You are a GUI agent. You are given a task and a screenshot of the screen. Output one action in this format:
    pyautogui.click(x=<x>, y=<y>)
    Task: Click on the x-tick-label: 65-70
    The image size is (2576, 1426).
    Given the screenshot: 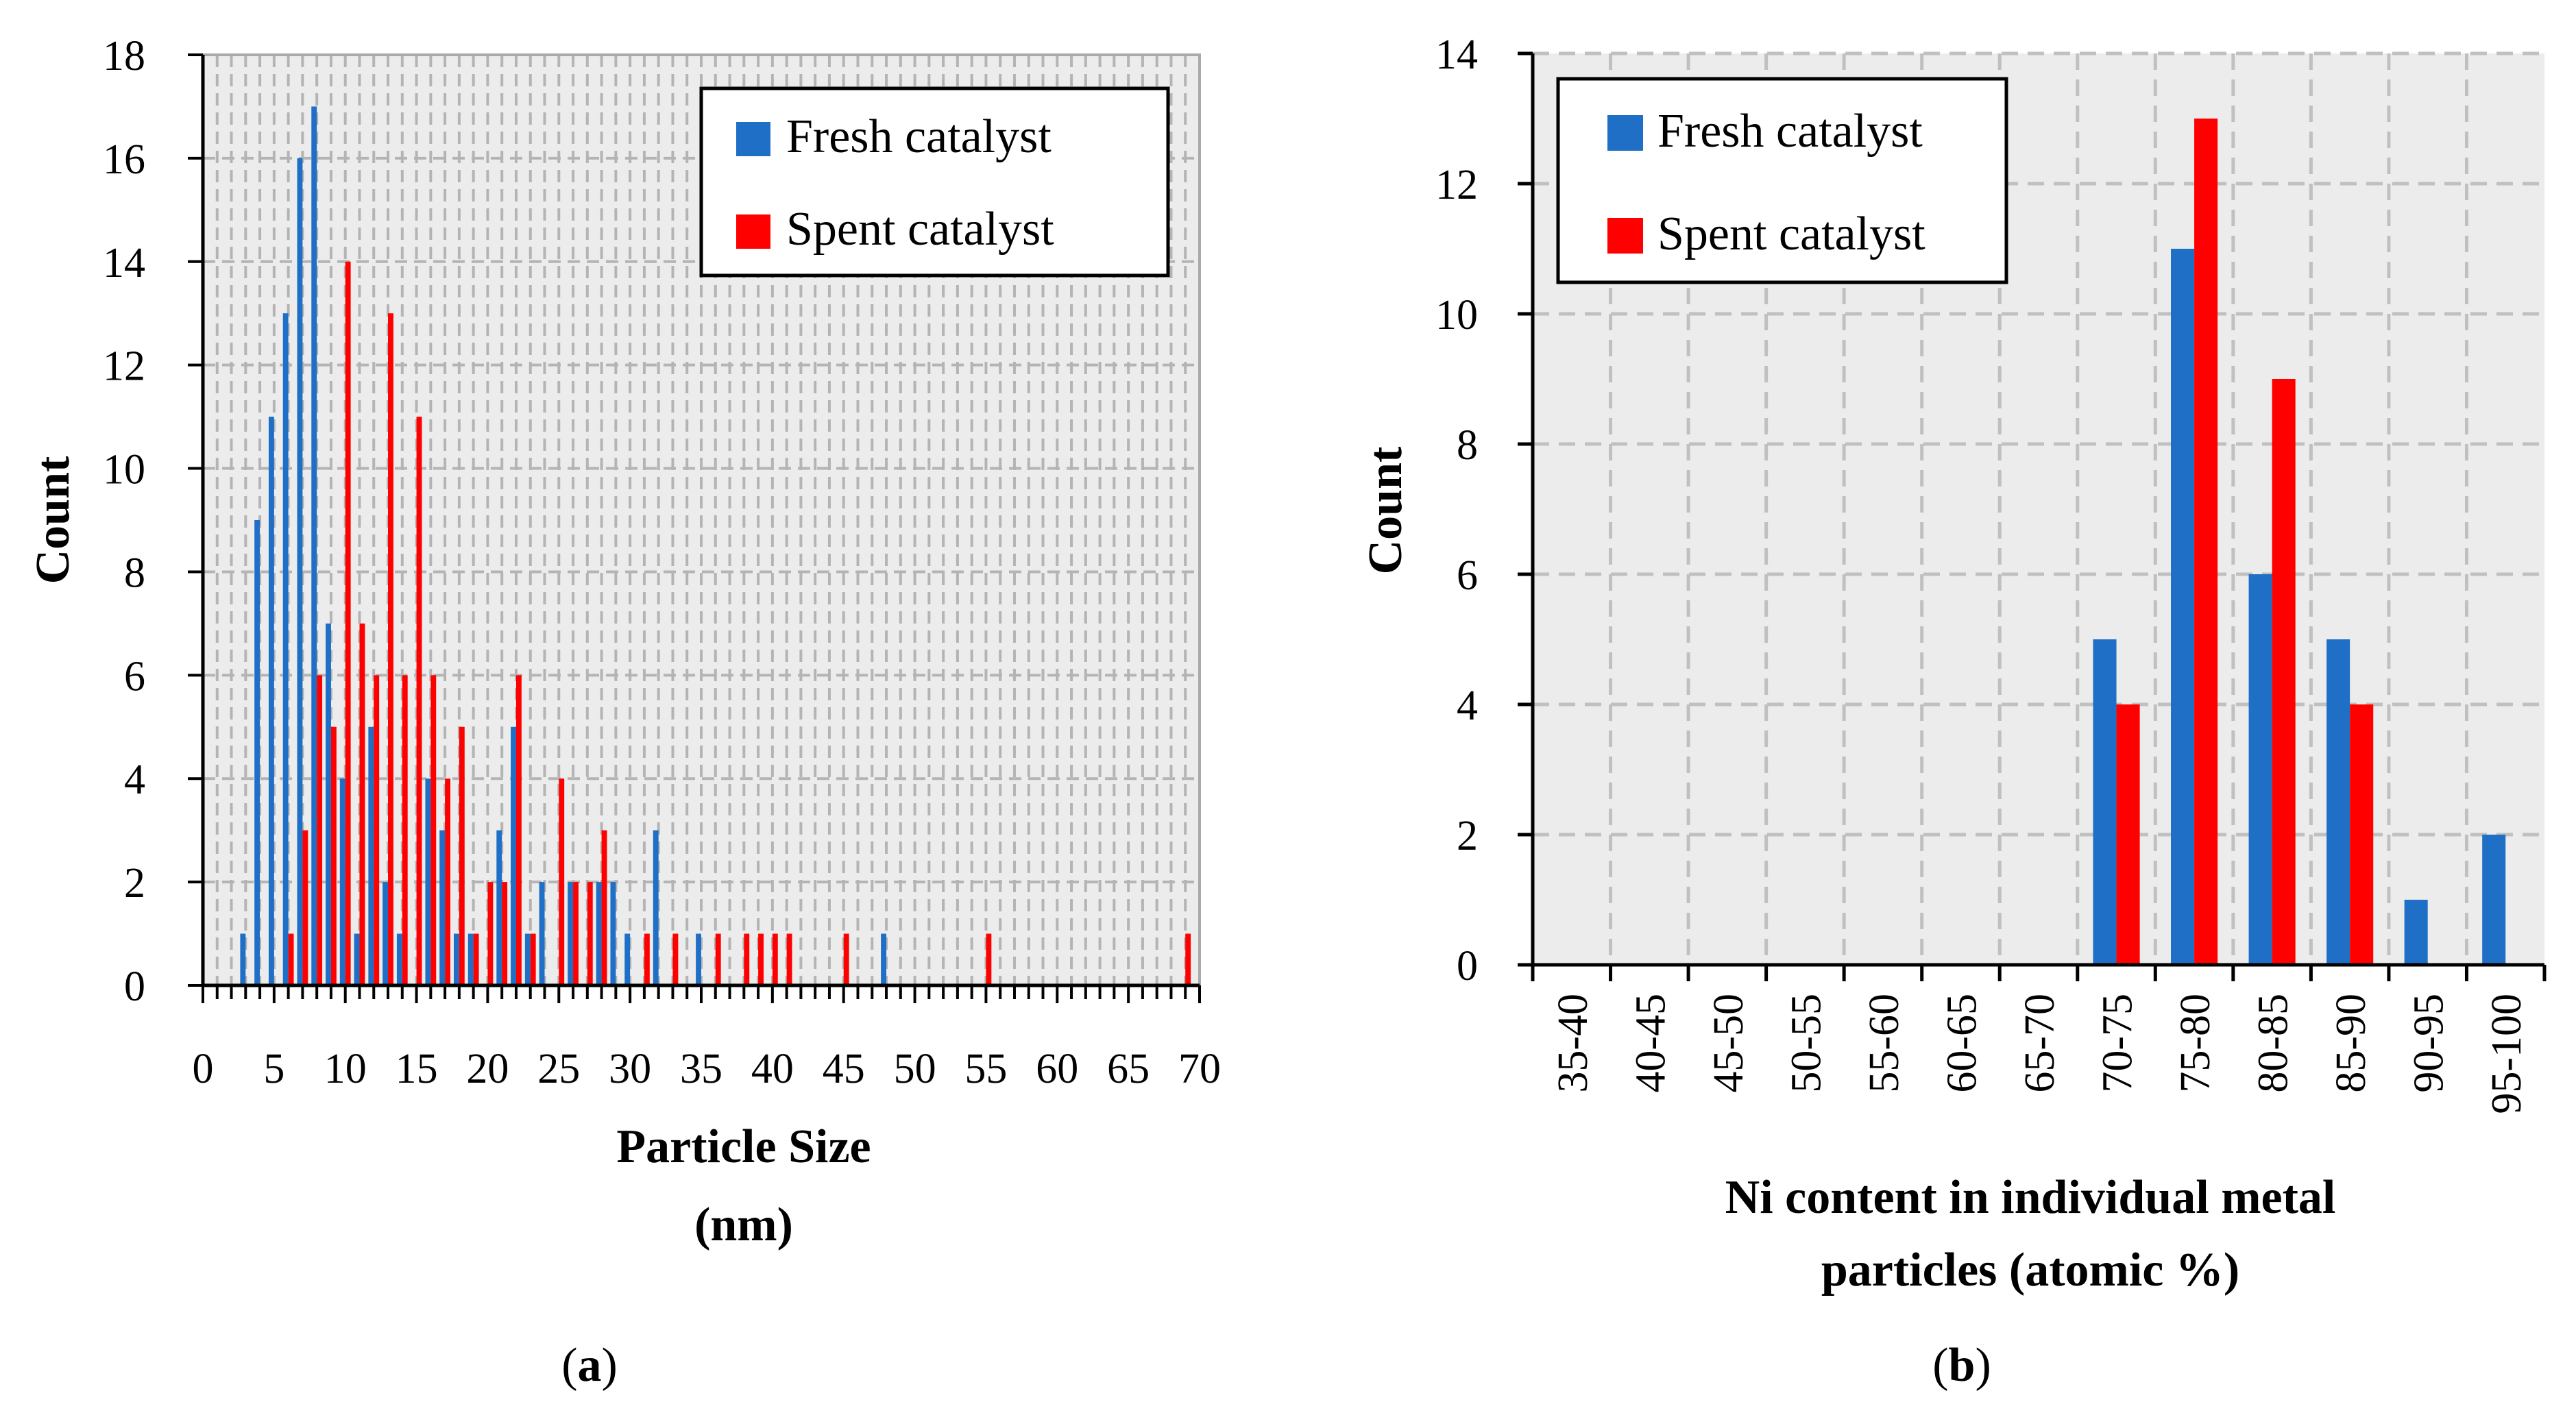 What is the action you would take?
    pyautogui.click(x=2040, y=1043)
    